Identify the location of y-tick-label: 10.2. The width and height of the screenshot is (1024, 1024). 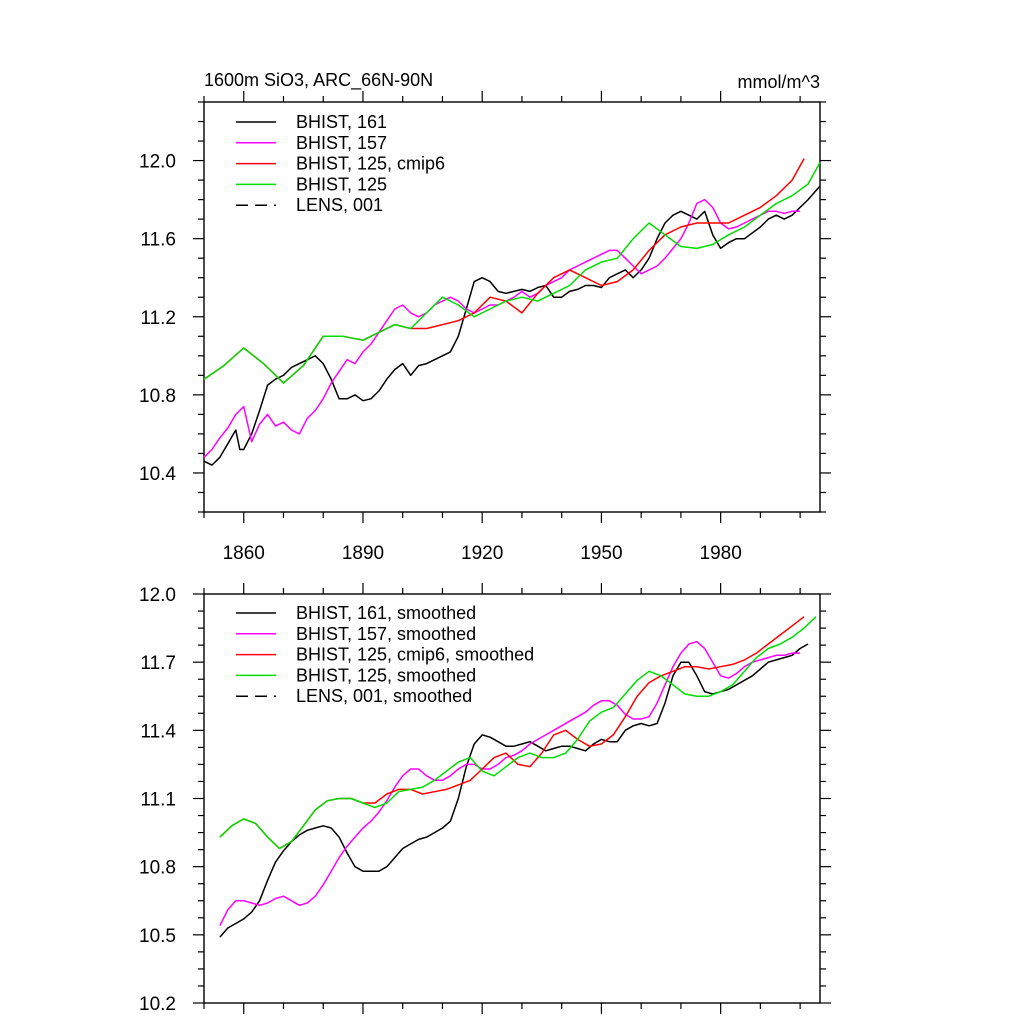
(157, 1004).